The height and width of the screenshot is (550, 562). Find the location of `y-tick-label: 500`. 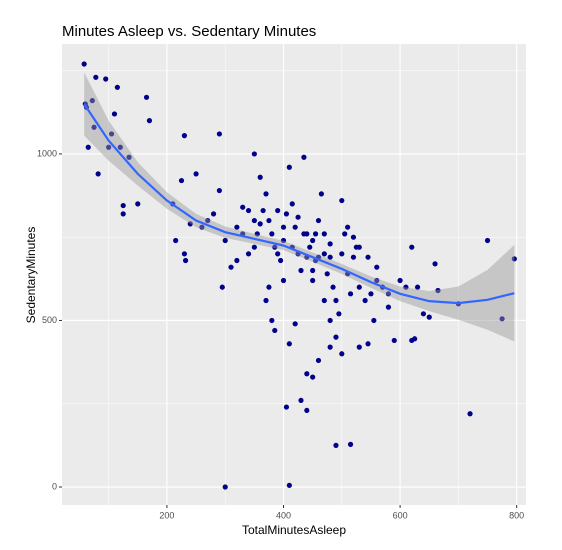

y-tick-label: 500 is located at coordinates (49, 320).